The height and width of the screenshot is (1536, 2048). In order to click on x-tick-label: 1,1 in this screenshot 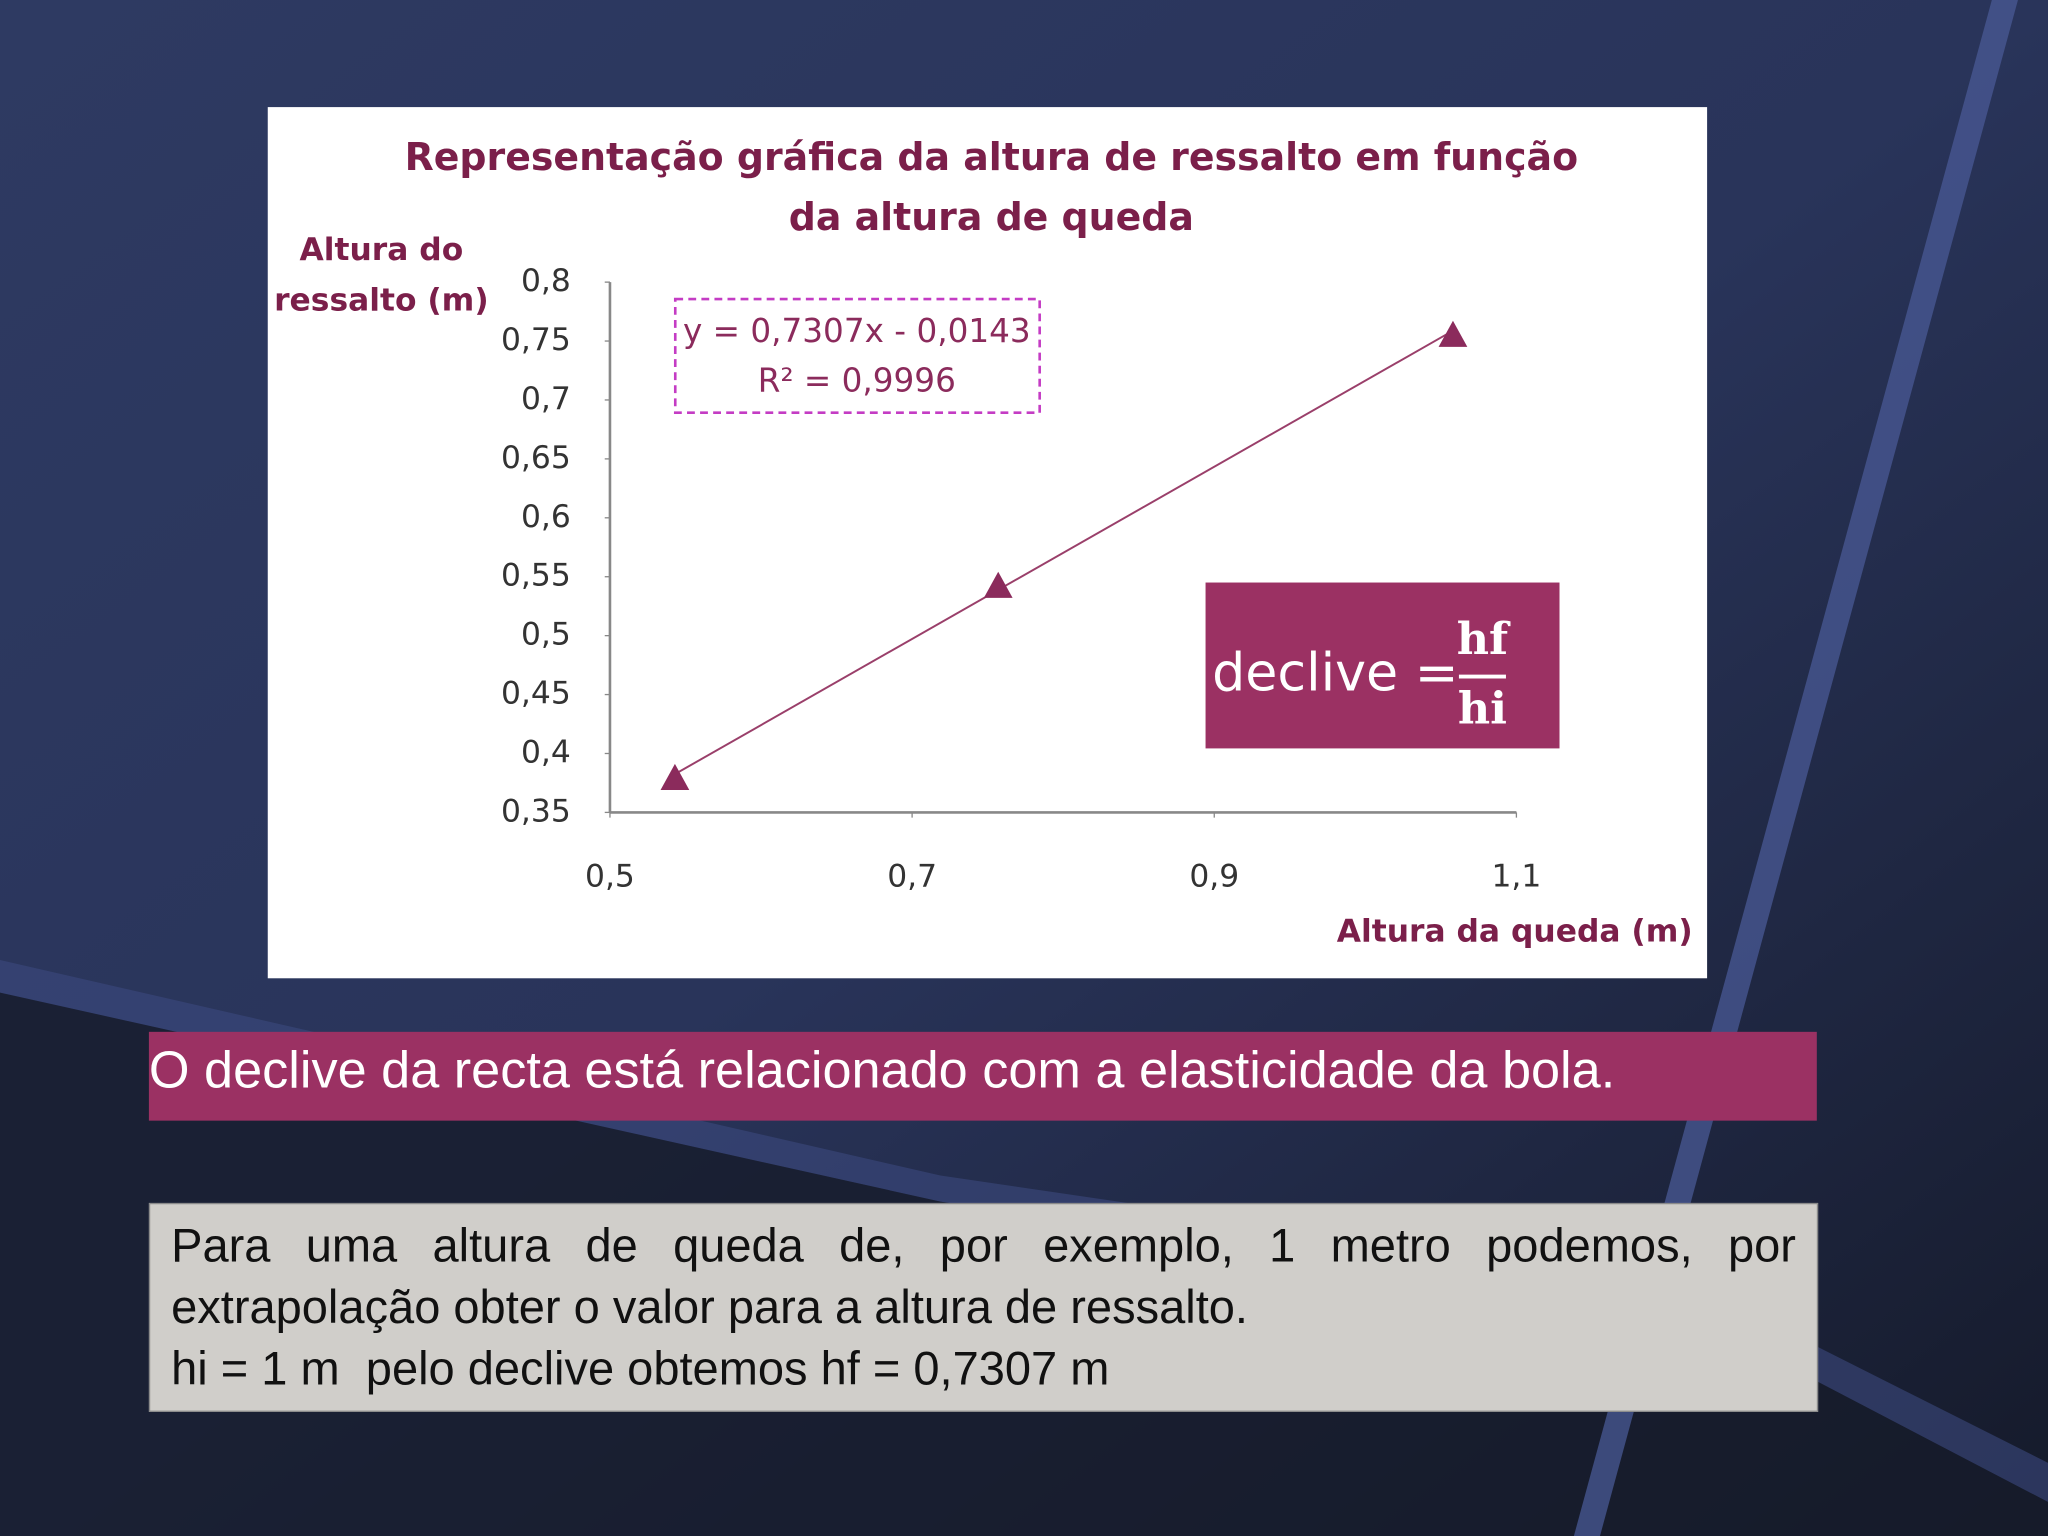, I will do `click(1516, 877)`.